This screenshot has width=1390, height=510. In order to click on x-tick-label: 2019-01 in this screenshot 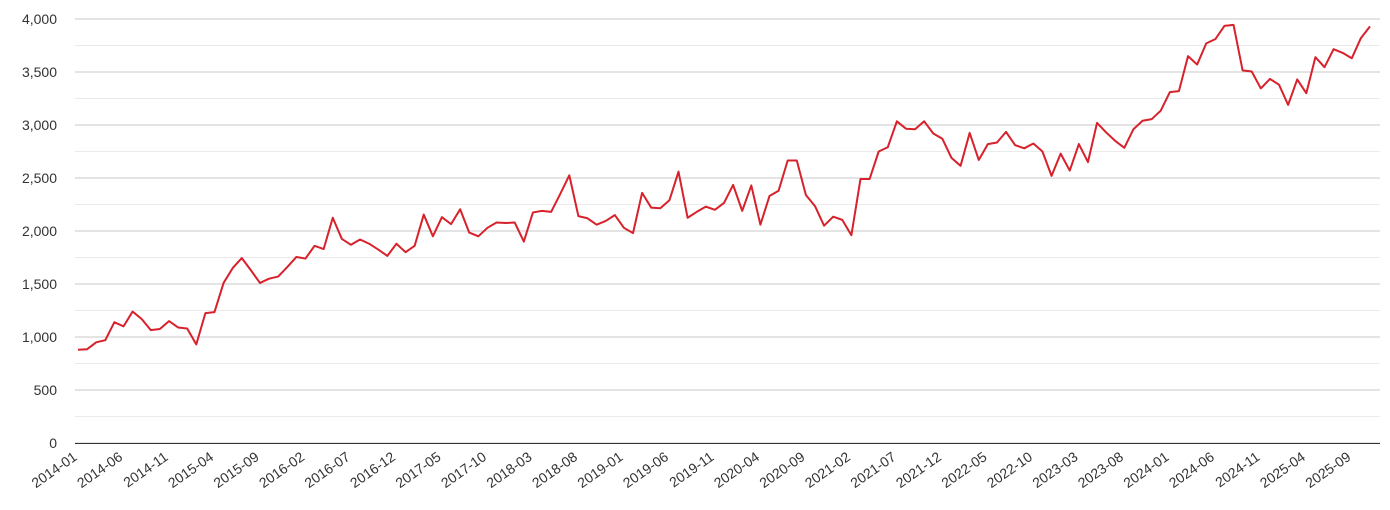, I will do `click(599, 469)`.